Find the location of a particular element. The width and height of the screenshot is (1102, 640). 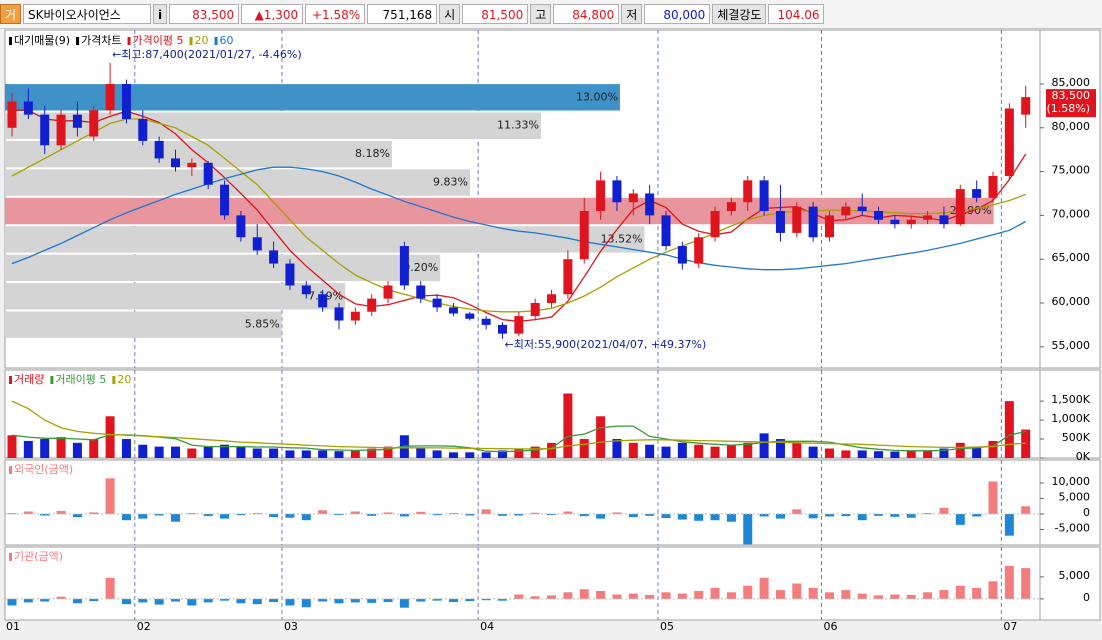

profile-label: 8.18% is located at coordinates (372, 153).